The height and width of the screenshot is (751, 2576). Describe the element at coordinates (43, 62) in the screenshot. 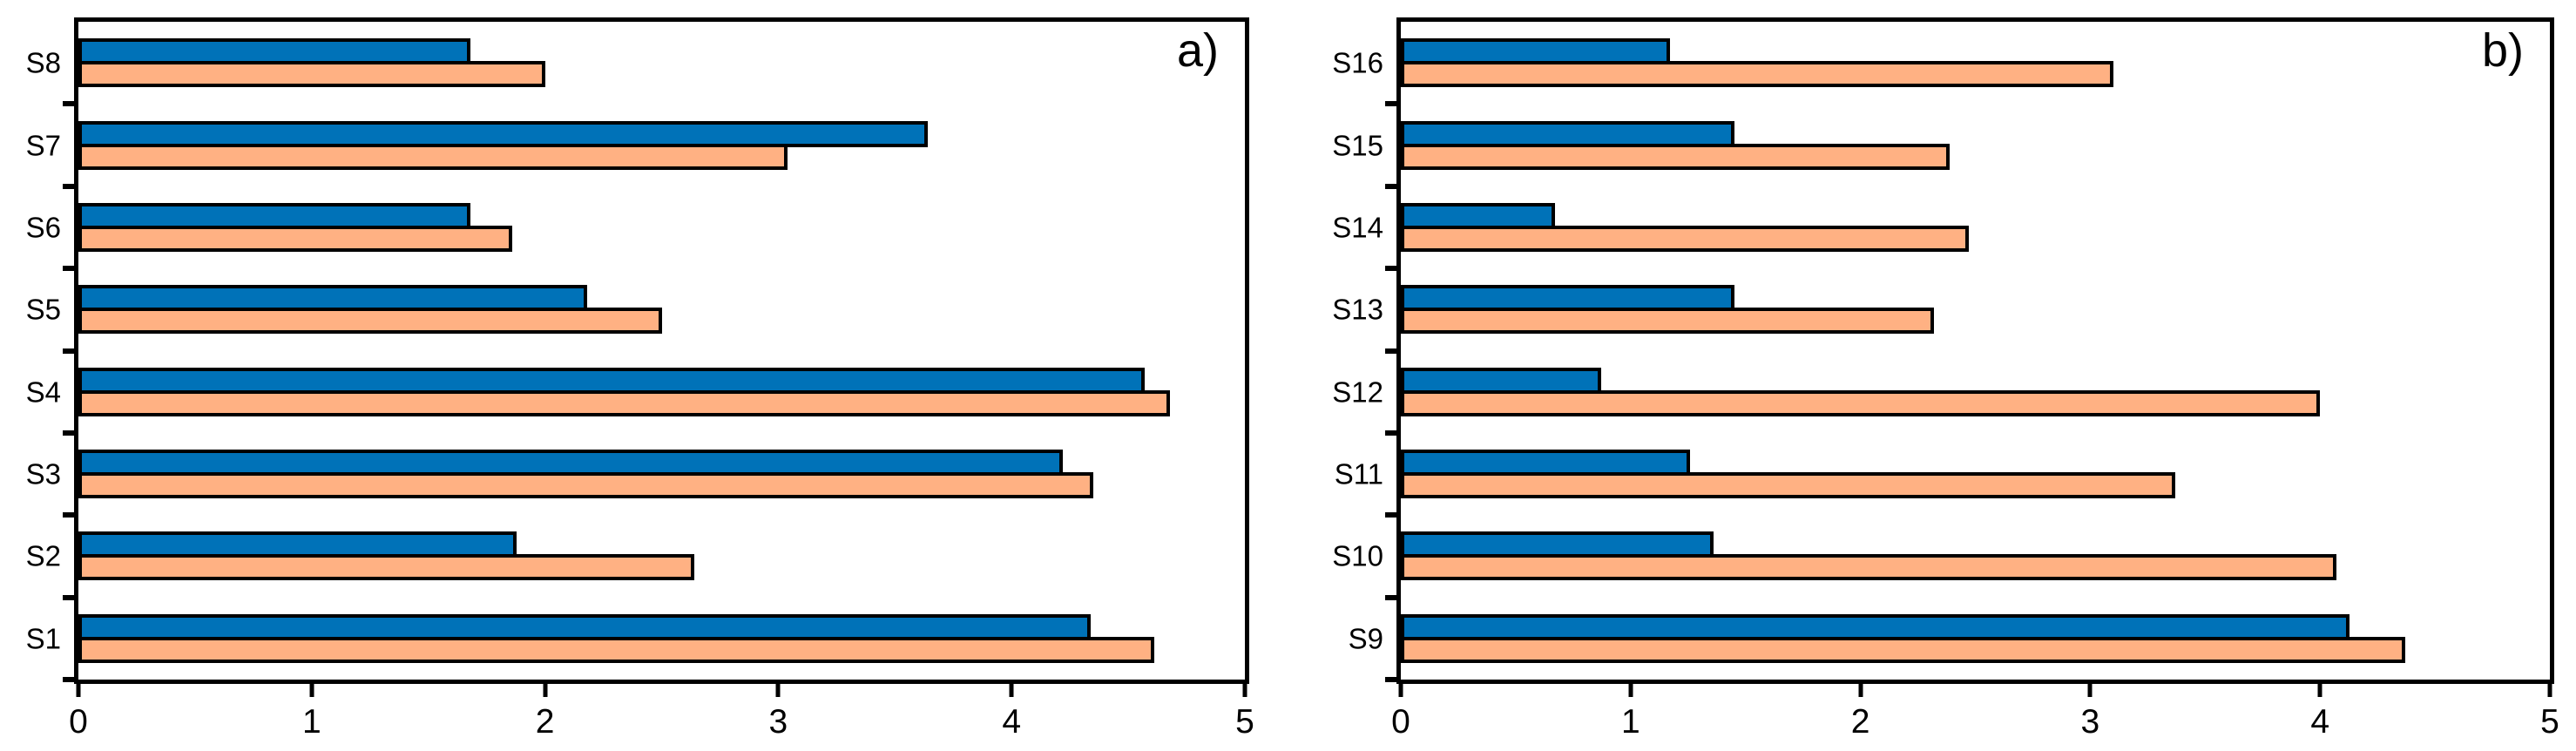

I see `category-label: S8` at that location.